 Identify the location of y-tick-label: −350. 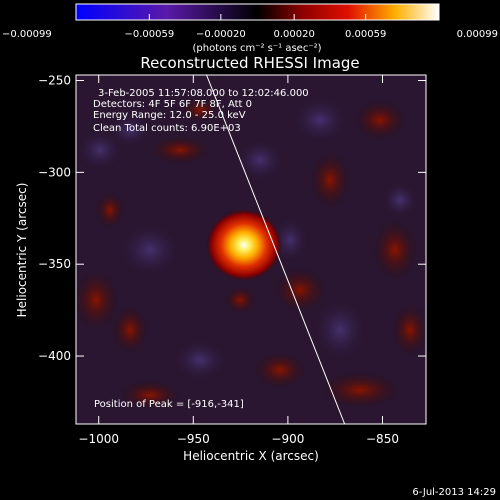
(54, 264).